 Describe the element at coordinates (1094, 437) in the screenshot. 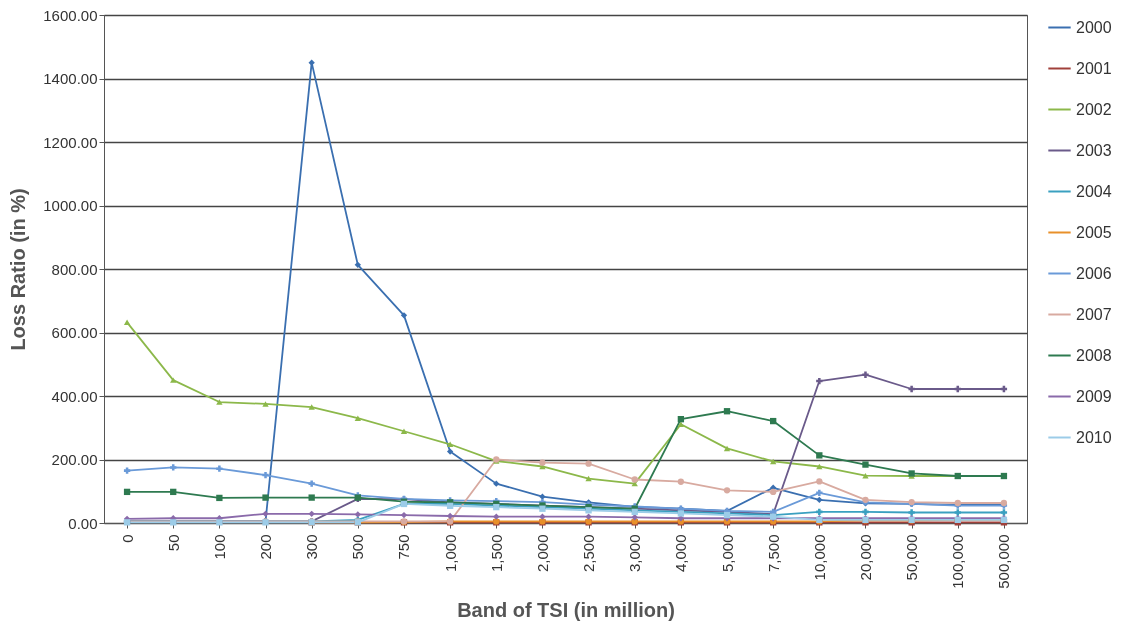

I see `legend-label: 2010` at that location.